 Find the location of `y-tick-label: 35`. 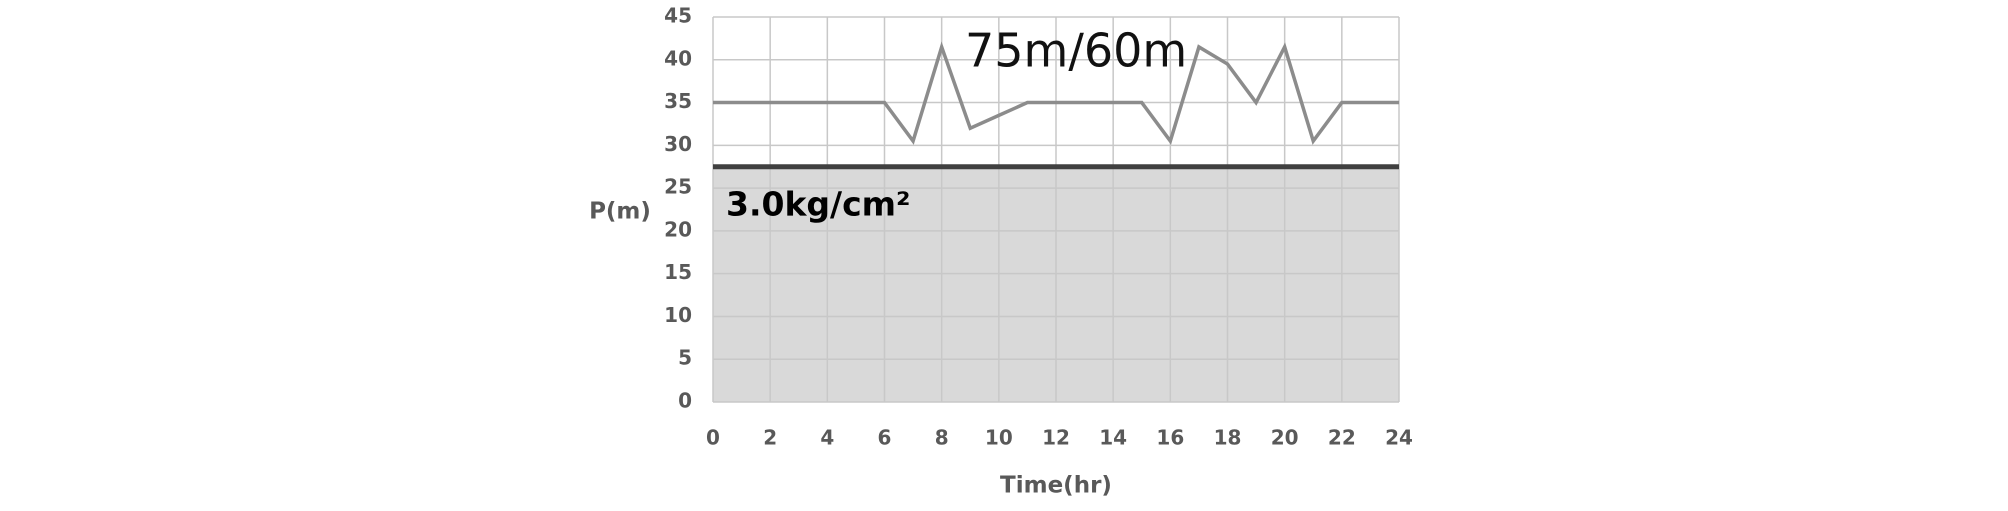

y-tick-label: 35 is located at coordinates (678, 101).